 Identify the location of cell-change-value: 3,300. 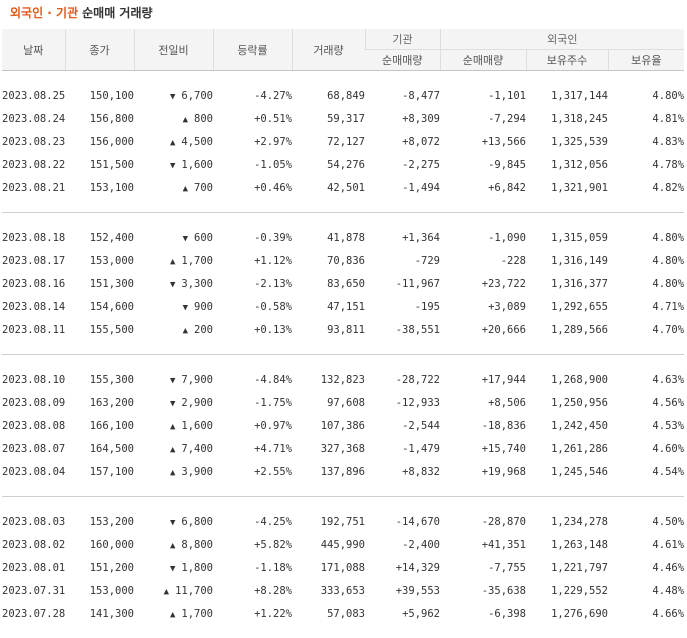
(197, 284).